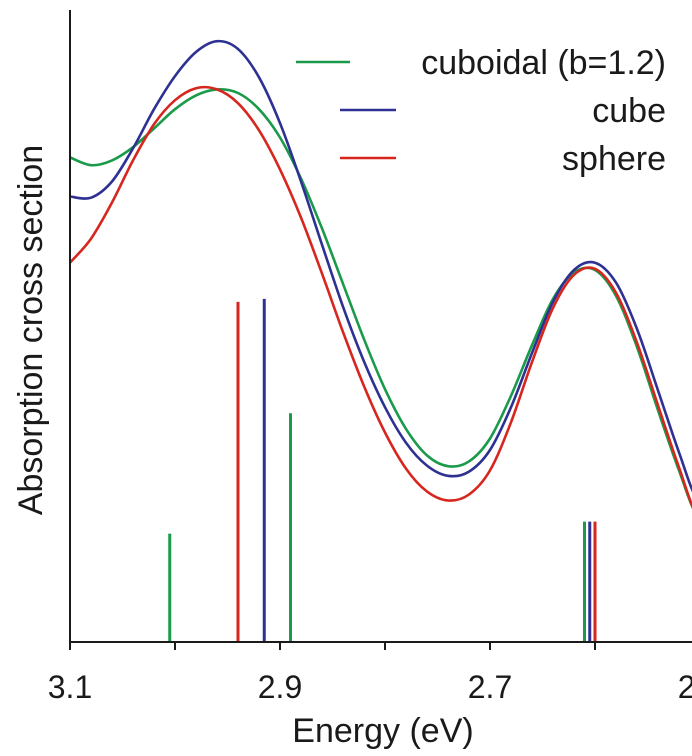  Describe the element at coordinates (280, 687) in the screenshot. I see `x-tick-label: 2.9` at that location.